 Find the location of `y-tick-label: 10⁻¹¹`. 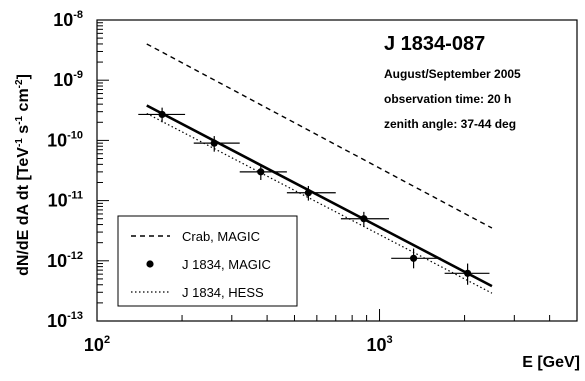

y-tick-label: 10⁻¹¹ is located at coordinates (65, 200).